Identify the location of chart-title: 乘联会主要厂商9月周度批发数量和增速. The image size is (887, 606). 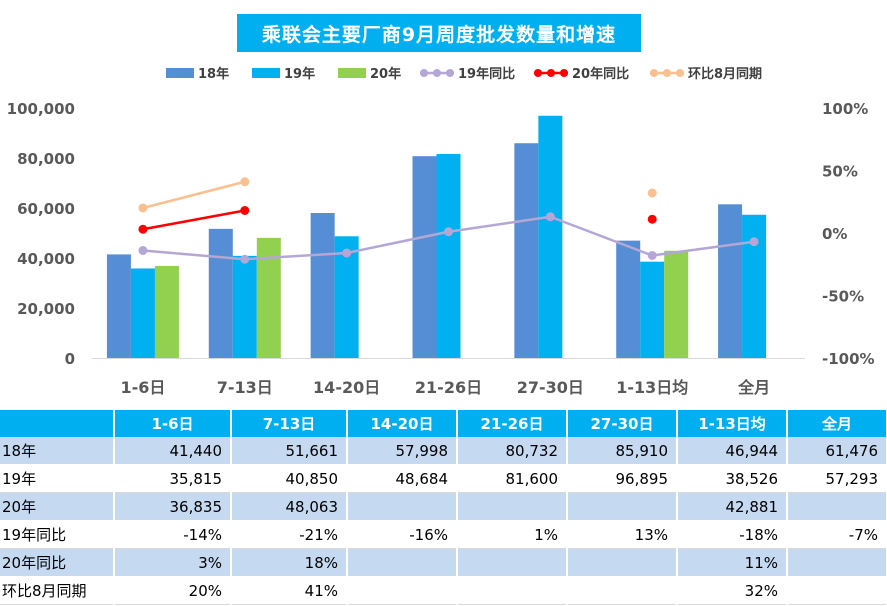
(439, 33).